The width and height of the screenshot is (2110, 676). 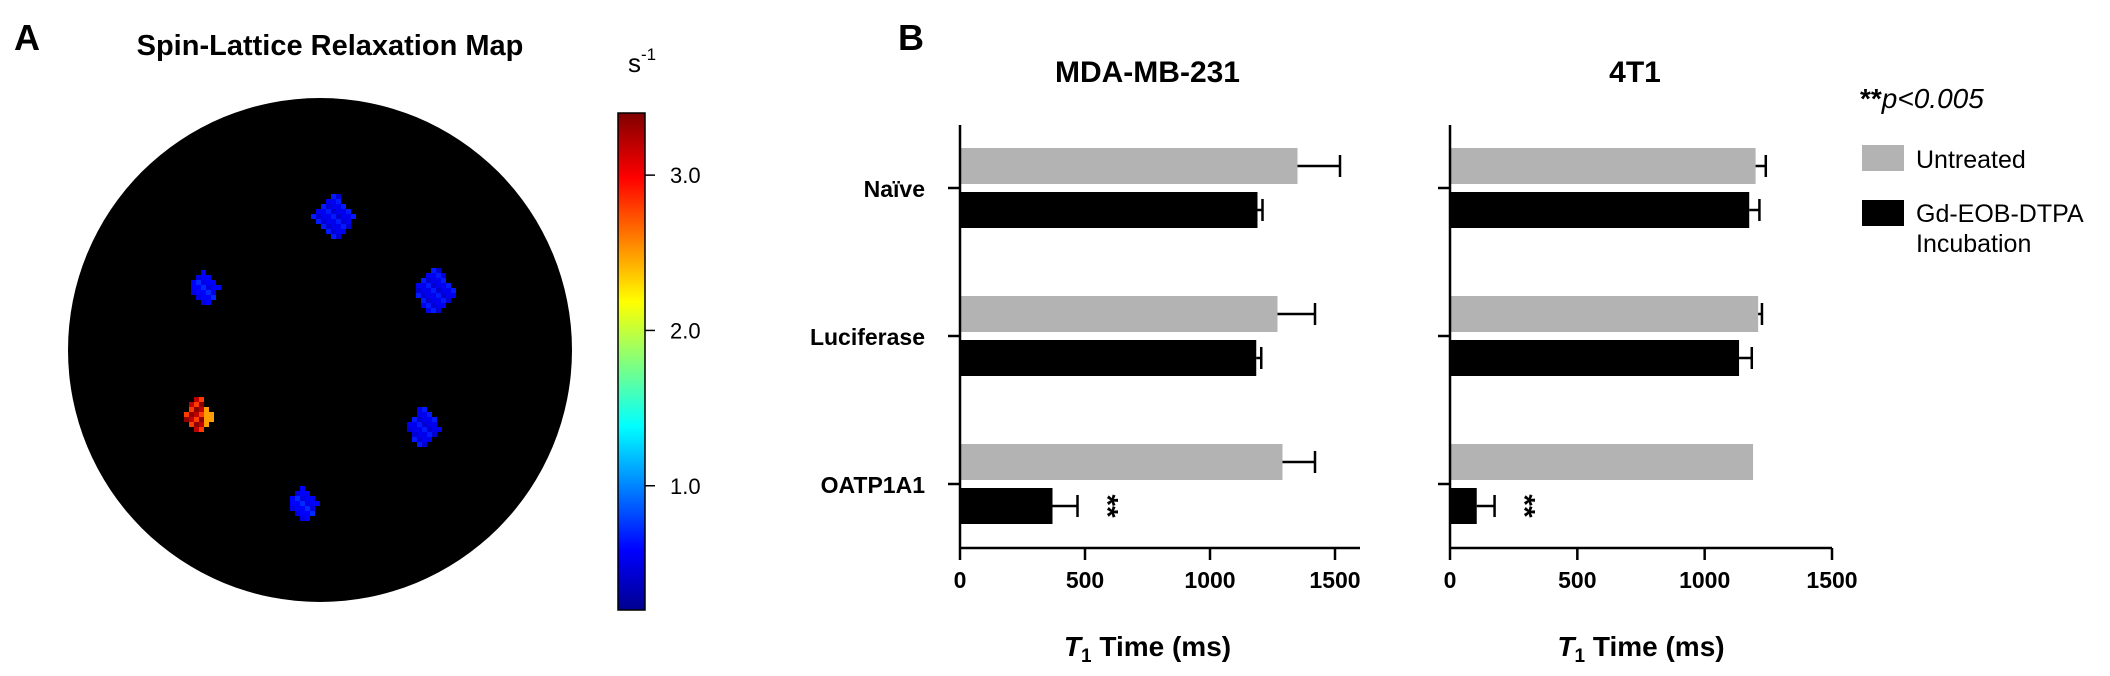 What do you see at coordinates (27, 37) in the screenshot?
I see `panel-a-letter: A` at bounding box center [27, 37].